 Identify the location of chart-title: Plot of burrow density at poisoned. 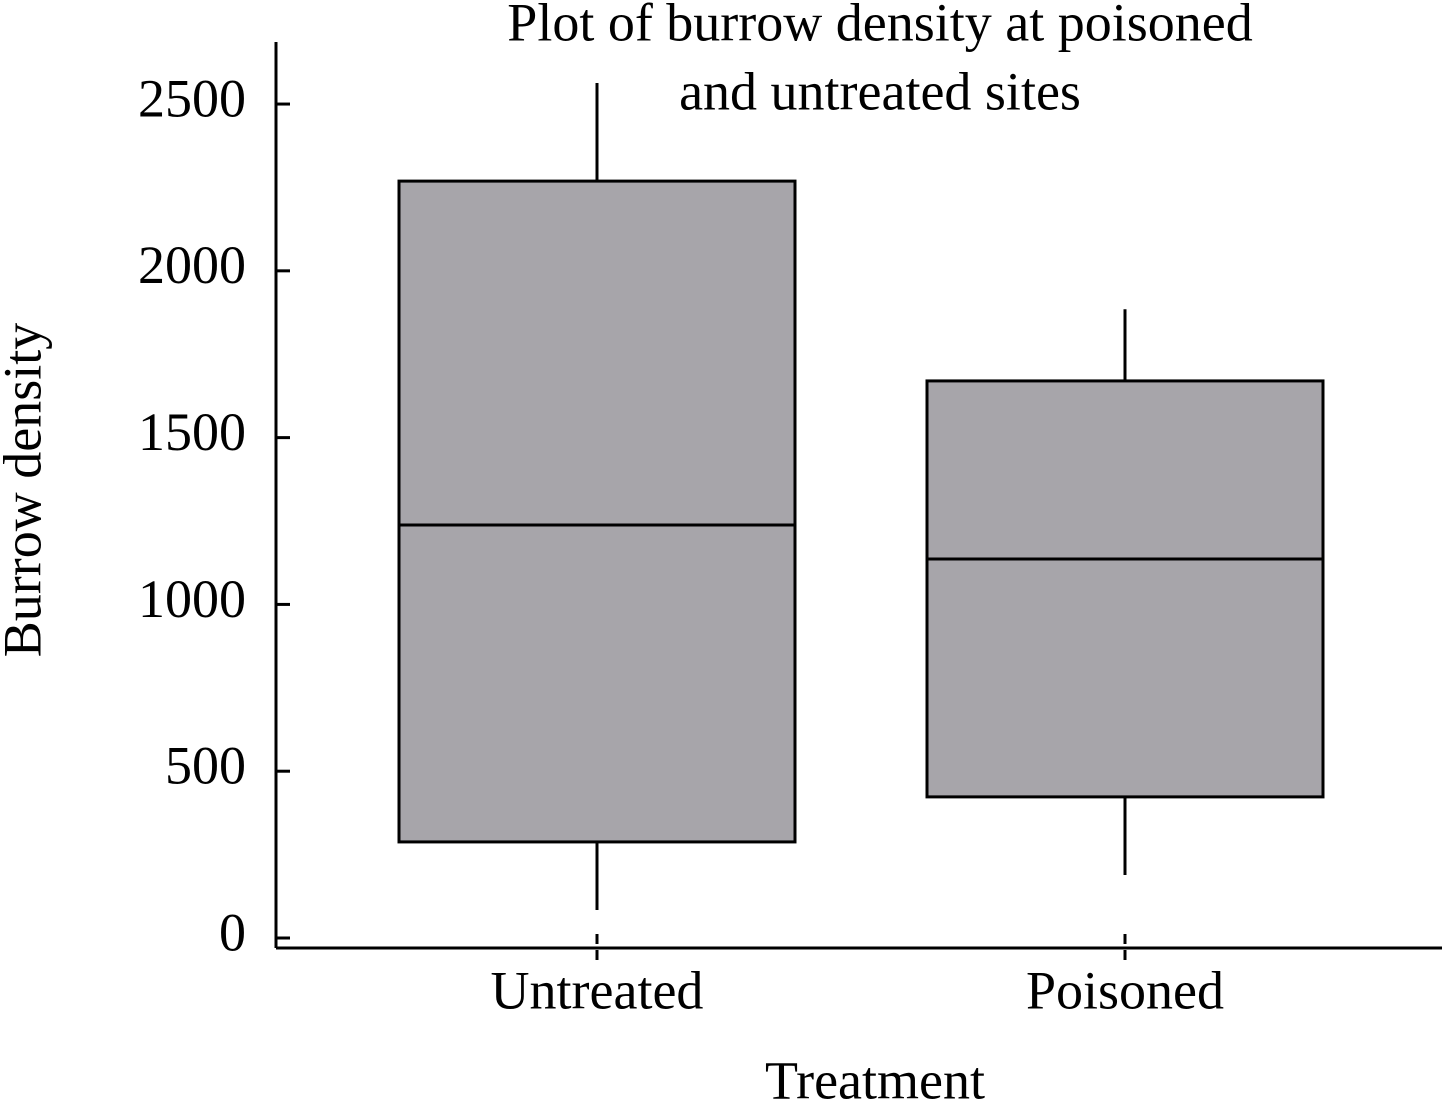
(879, 26).